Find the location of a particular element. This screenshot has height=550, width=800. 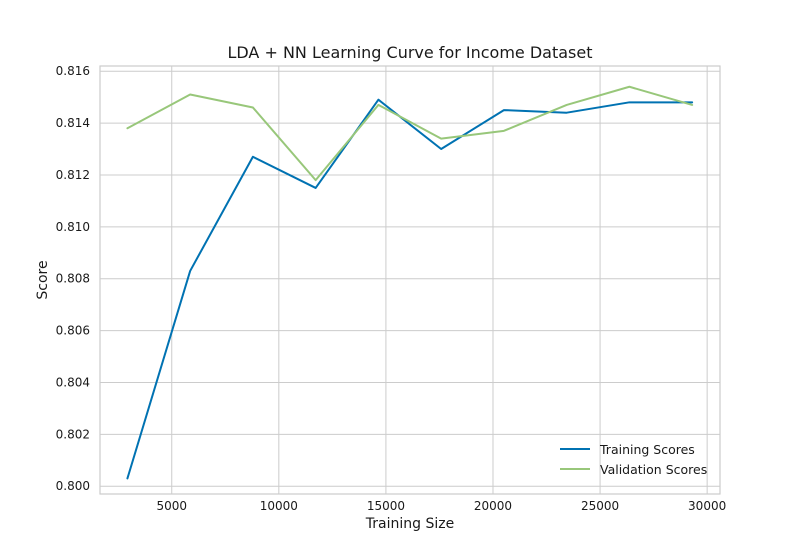

x-axis-label: Training Size is located at coordinates (409, 524).